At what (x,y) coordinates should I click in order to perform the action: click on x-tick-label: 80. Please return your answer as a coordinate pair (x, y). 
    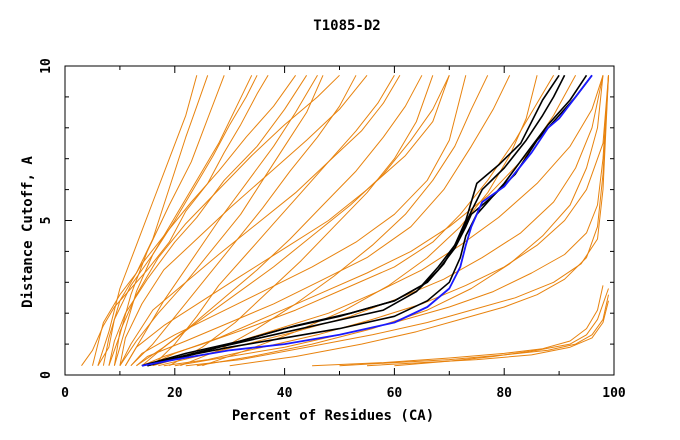
    Looking at the image, I should click on (504, 393).